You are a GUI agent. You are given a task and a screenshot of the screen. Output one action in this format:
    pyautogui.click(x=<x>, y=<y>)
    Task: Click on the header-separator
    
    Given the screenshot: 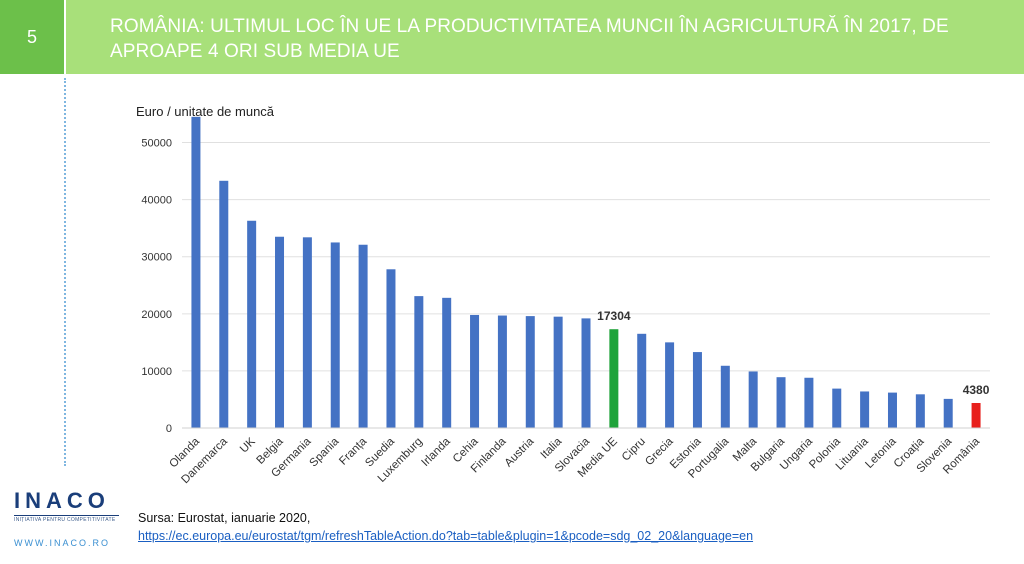 What is the action you would take?
    pyautogui.click(x=65, y=37)
    